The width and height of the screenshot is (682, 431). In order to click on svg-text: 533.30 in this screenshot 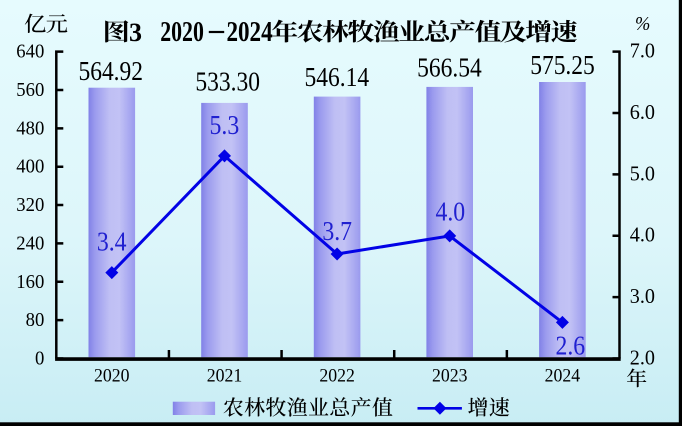, I will do `click(227, 82)`.